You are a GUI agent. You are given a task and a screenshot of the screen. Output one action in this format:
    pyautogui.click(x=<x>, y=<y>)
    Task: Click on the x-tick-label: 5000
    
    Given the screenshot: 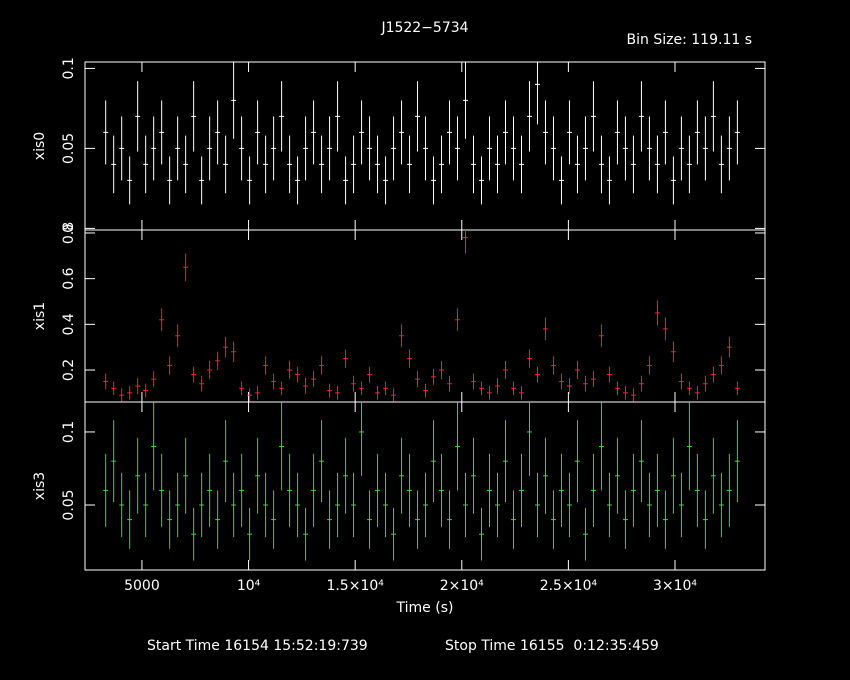 What is the action you would take?
    pyautogui.click(x=142, y=586)
    